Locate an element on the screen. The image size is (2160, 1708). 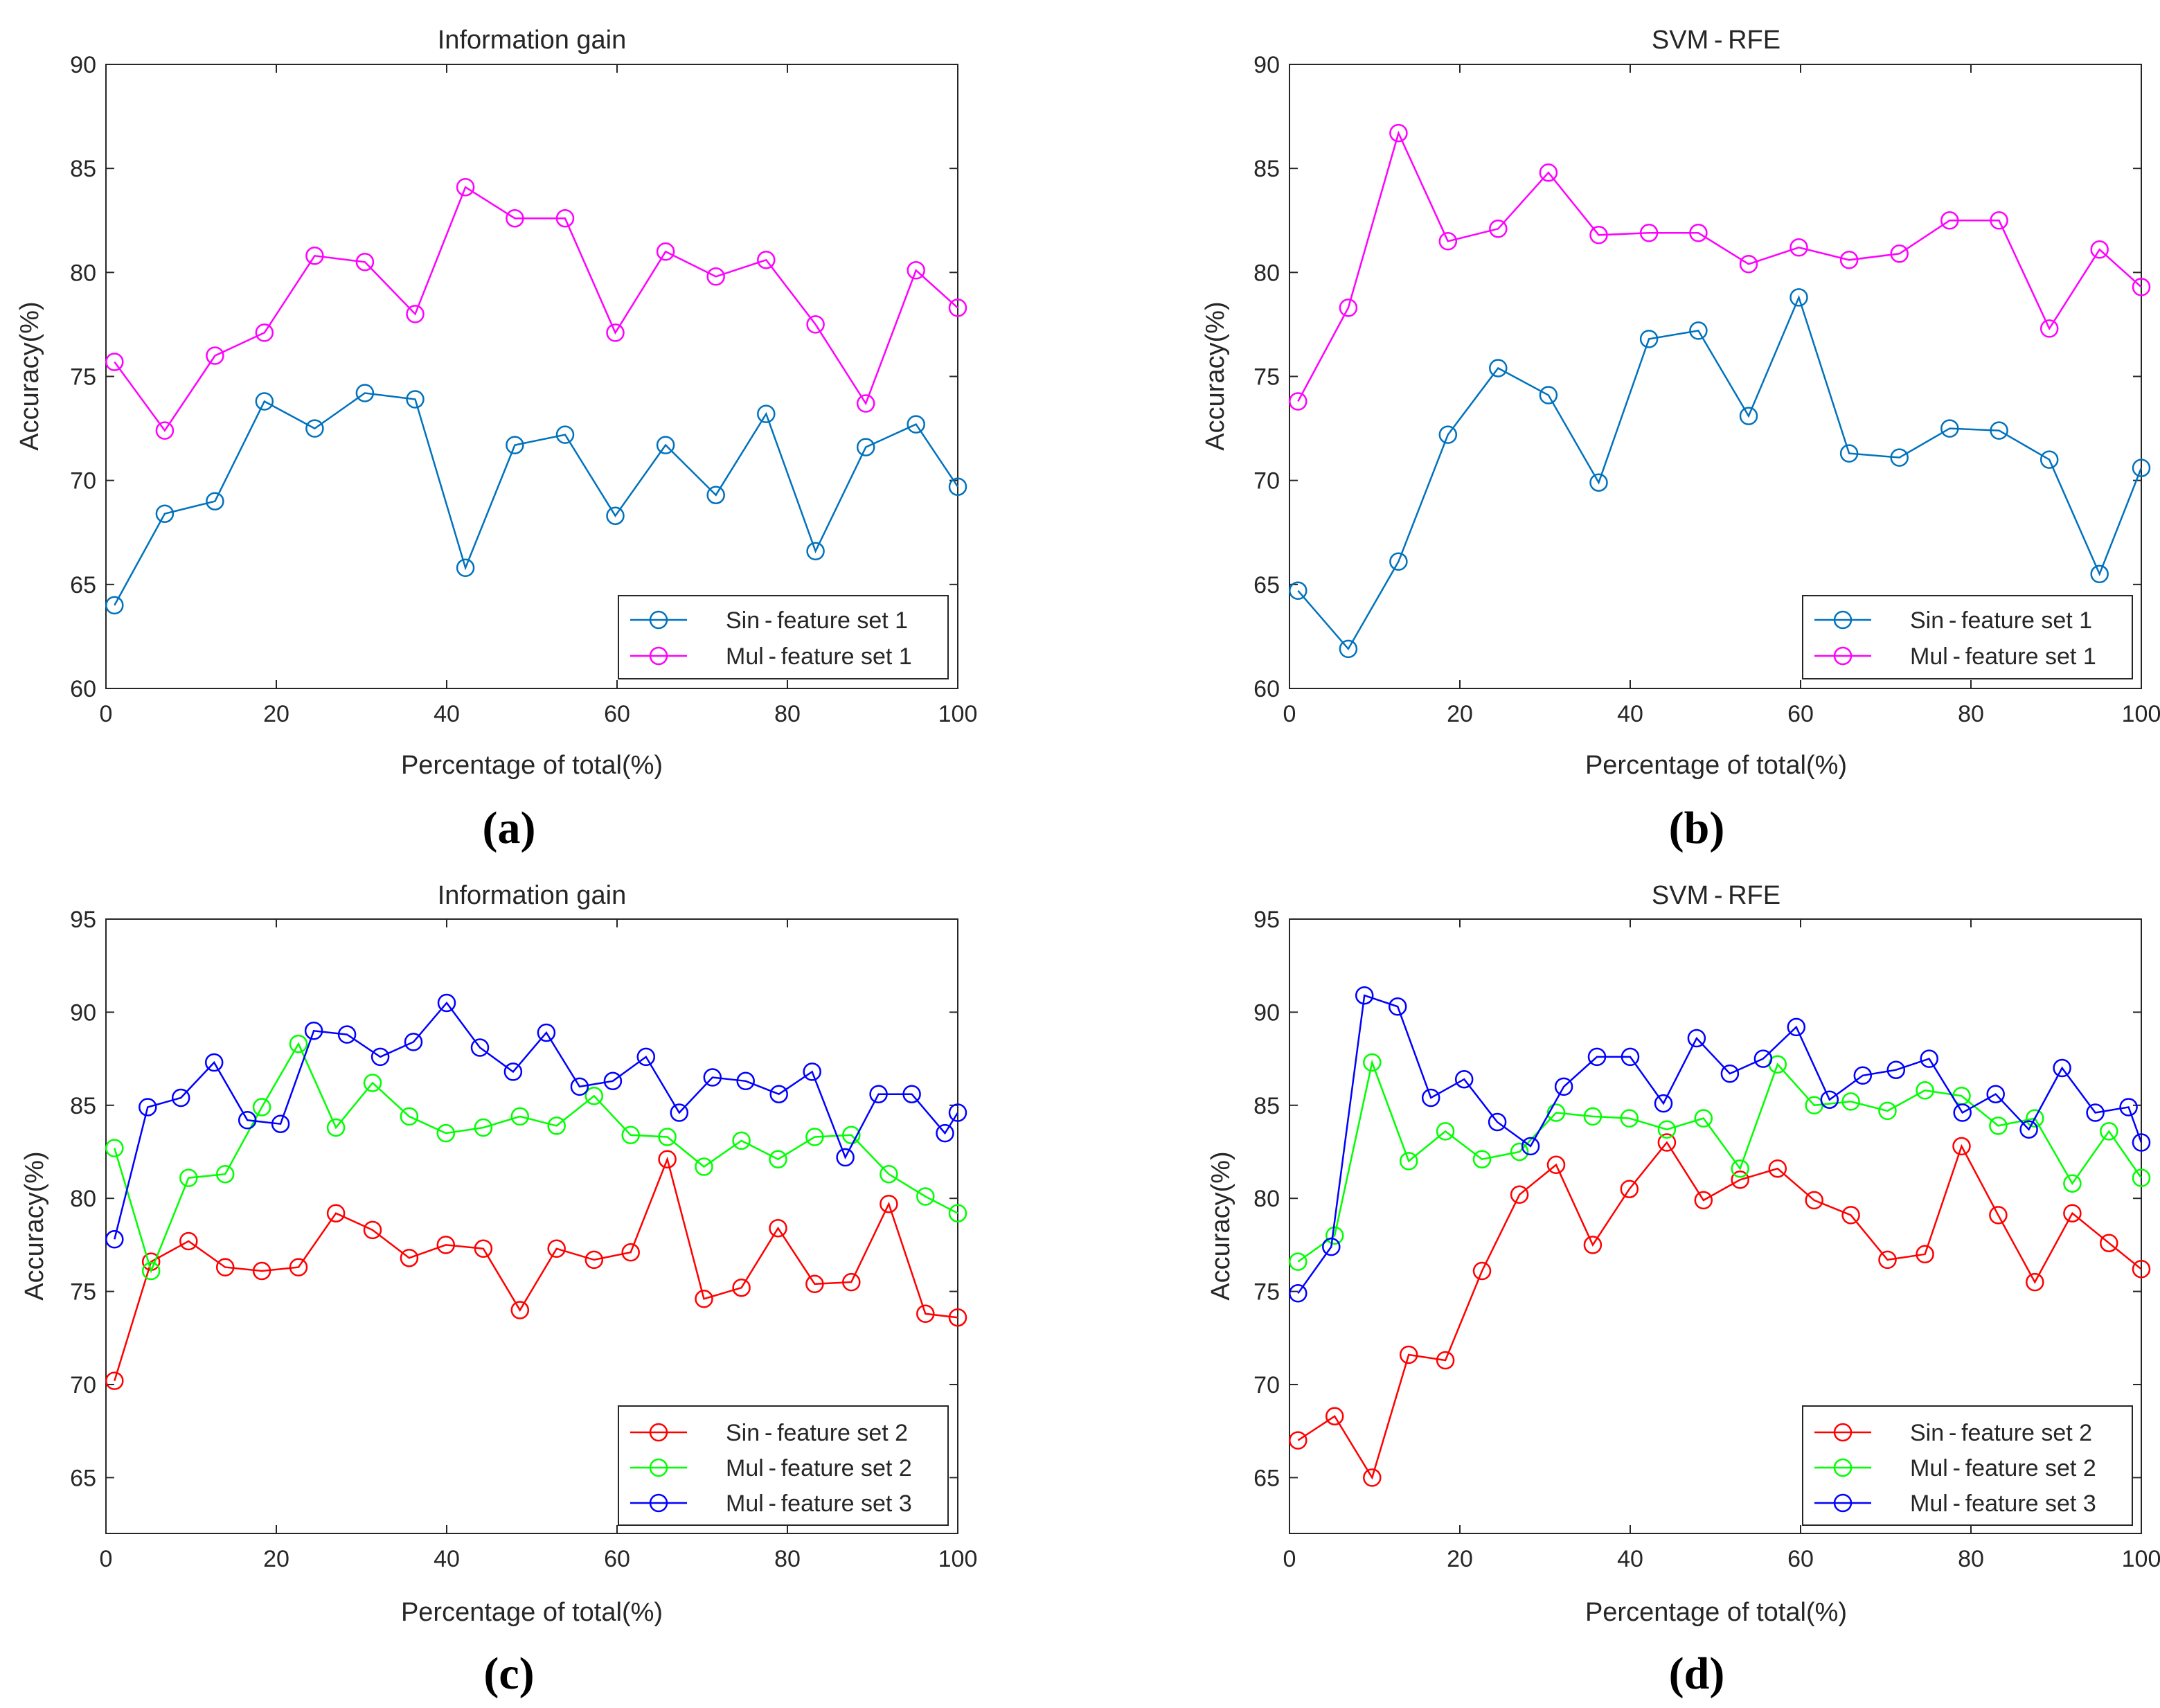
x-tick-label: 0 is located at coordinates (107, 1559).